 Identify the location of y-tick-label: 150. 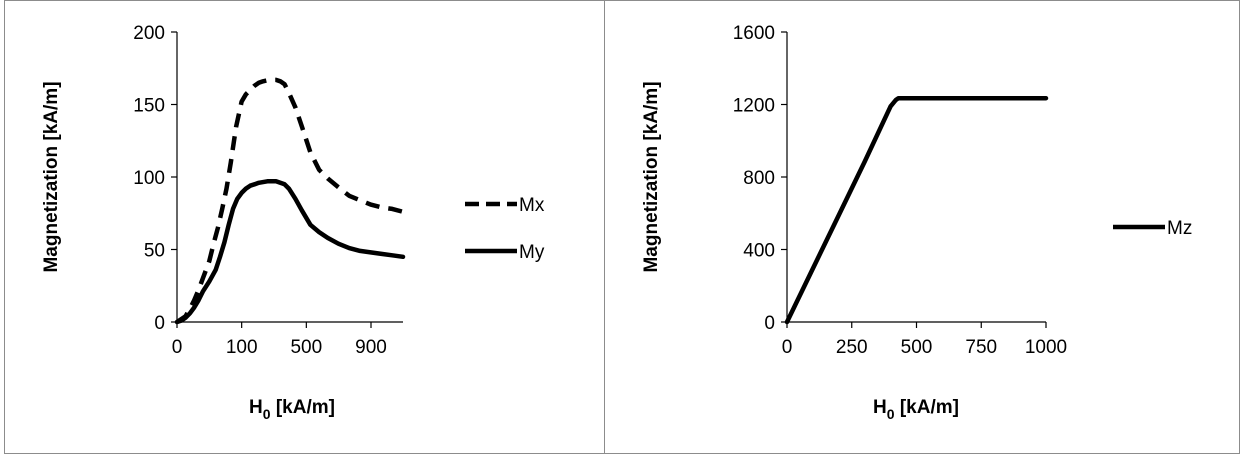
(149, 106).